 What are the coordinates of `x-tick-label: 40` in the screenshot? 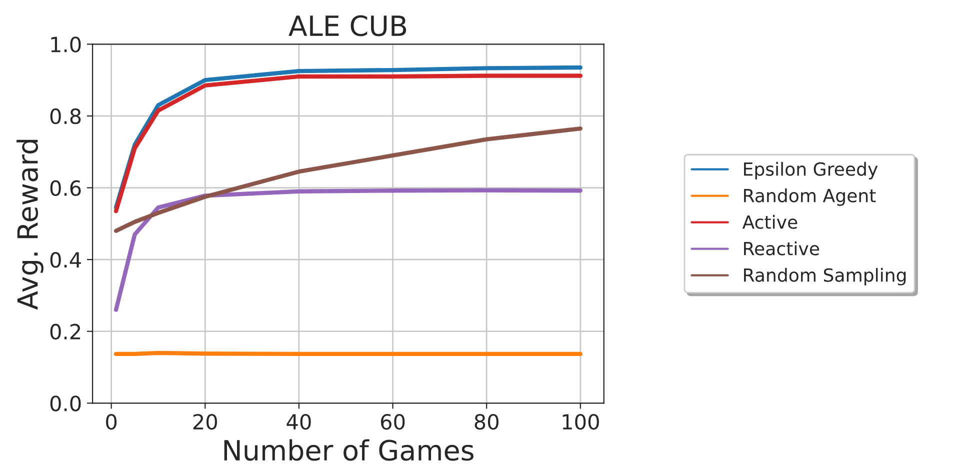 It's located at (298, 422).